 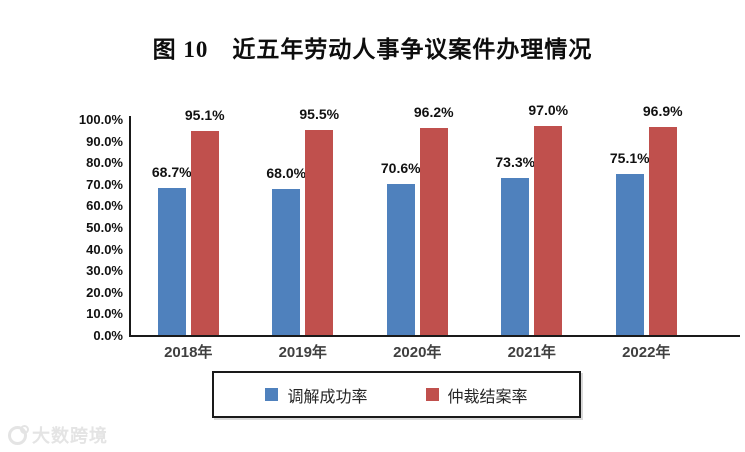 I want to click on bar-value-label: 68.7%, so click(x=171, y=171).